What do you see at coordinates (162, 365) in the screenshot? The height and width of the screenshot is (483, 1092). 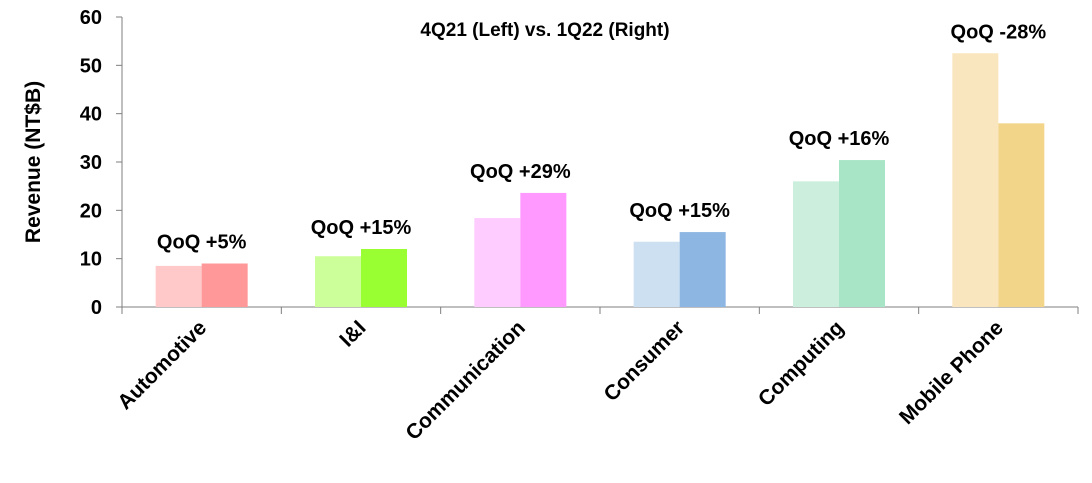 I see `x-category-label: Automotive` at bounding box center [162, 365].